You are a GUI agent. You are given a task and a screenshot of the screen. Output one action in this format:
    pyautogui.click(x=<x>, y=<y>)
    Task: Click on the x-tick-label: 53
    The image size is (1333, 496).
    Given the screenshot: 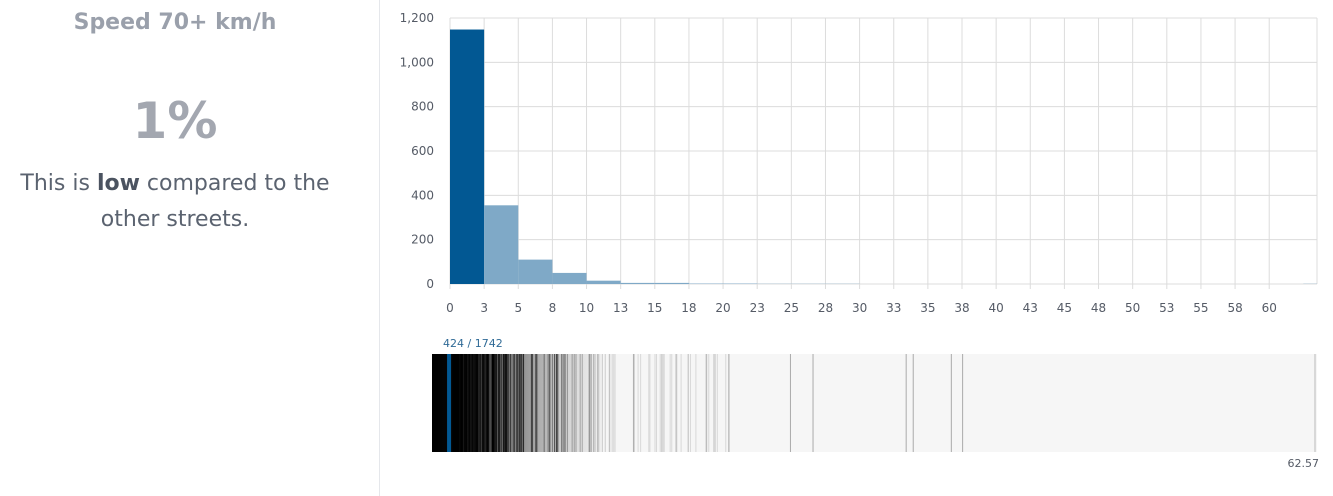 What is the action you would take?
    pyautogui.click(x=1166, y=308)
    